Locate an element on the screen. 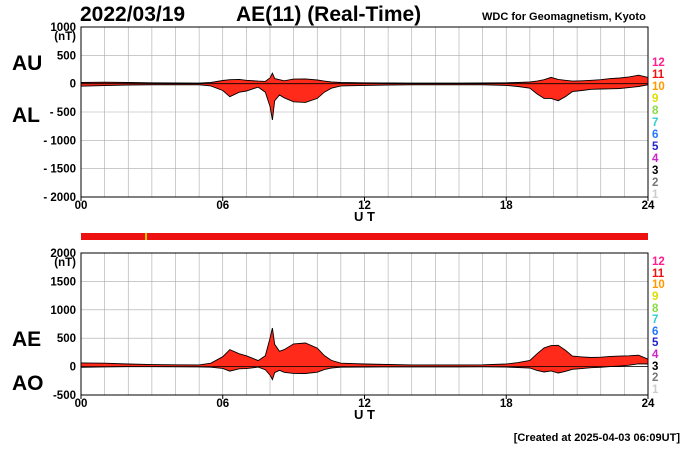  area-fill-au-al is located at coordinates (364, 96).